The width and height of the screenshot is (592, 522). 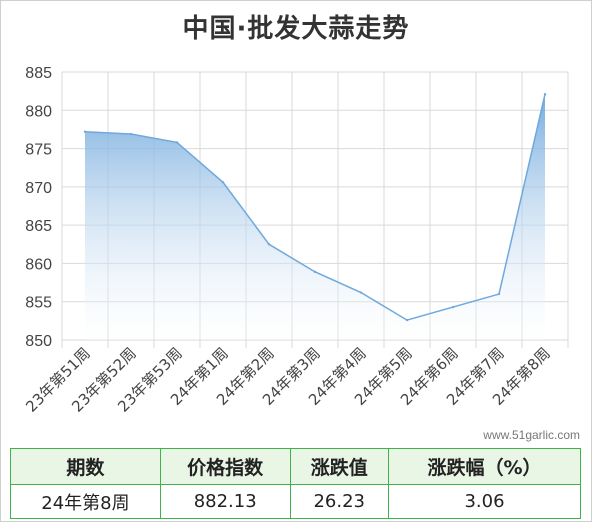 What do you see at coordinates (296, 29) in the screenshot?
I see `chart-title: 中国·批发大蒜走势` at bounding box center [296, 29].